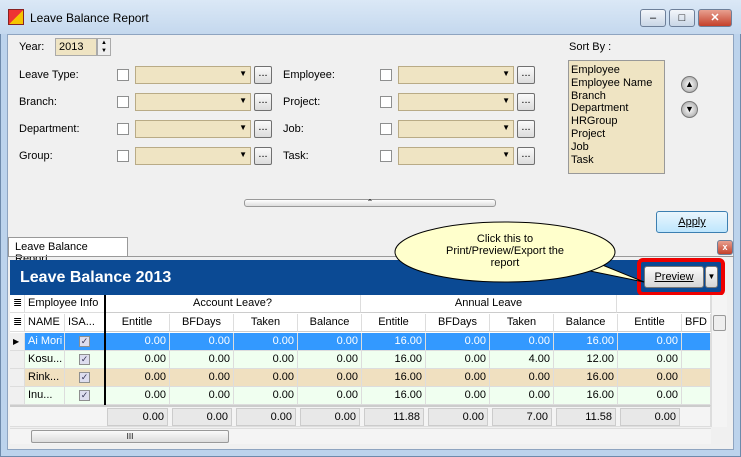  What do you see at coordinates (696, 323) in the screenshot?
I see `column-header: BFD` at bounding box center [696, 323].